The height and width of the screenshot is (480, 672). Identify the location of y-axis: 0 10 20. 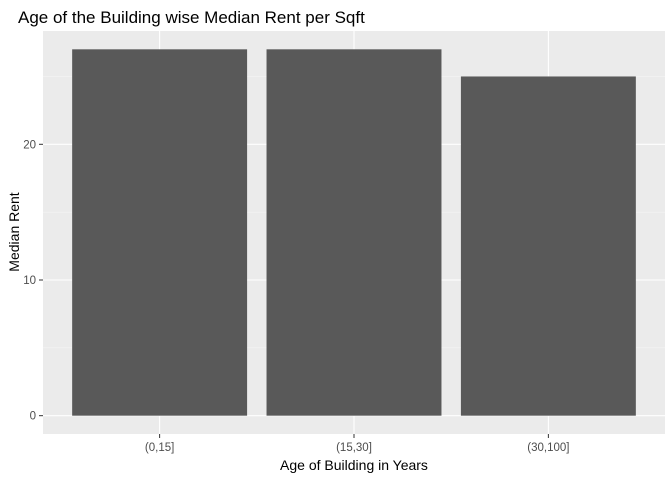
(33, 281).